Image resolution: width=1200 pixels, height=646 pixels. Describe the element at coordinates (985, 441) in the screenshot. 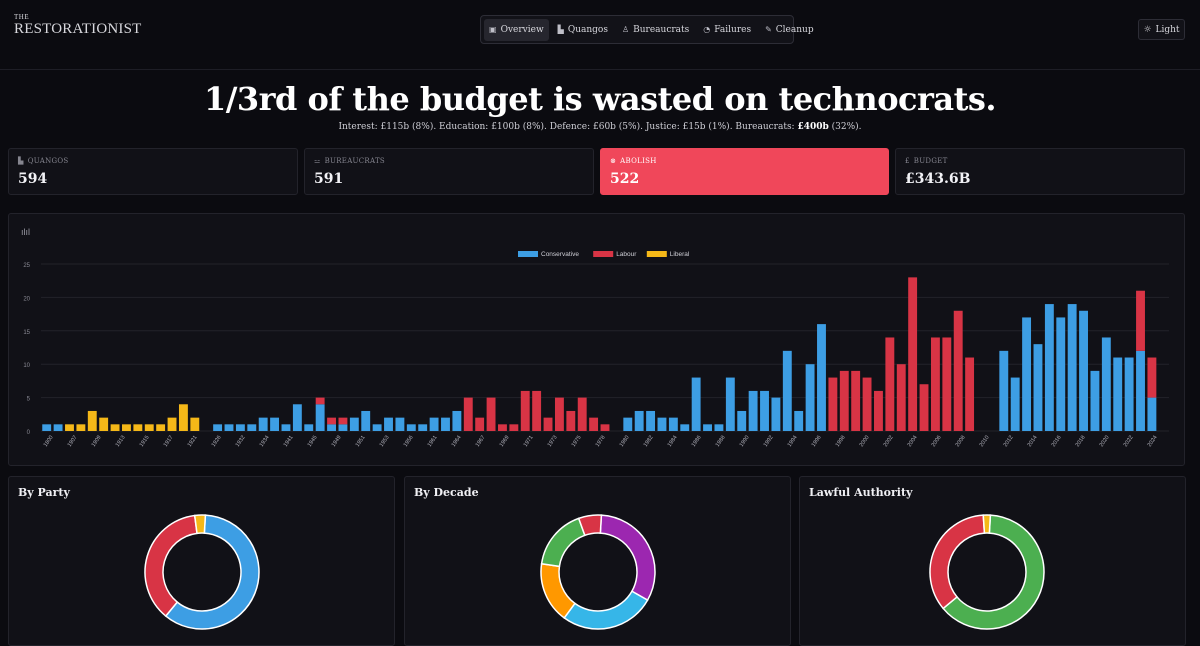

I see `x-tick-label: 2010` at that location.